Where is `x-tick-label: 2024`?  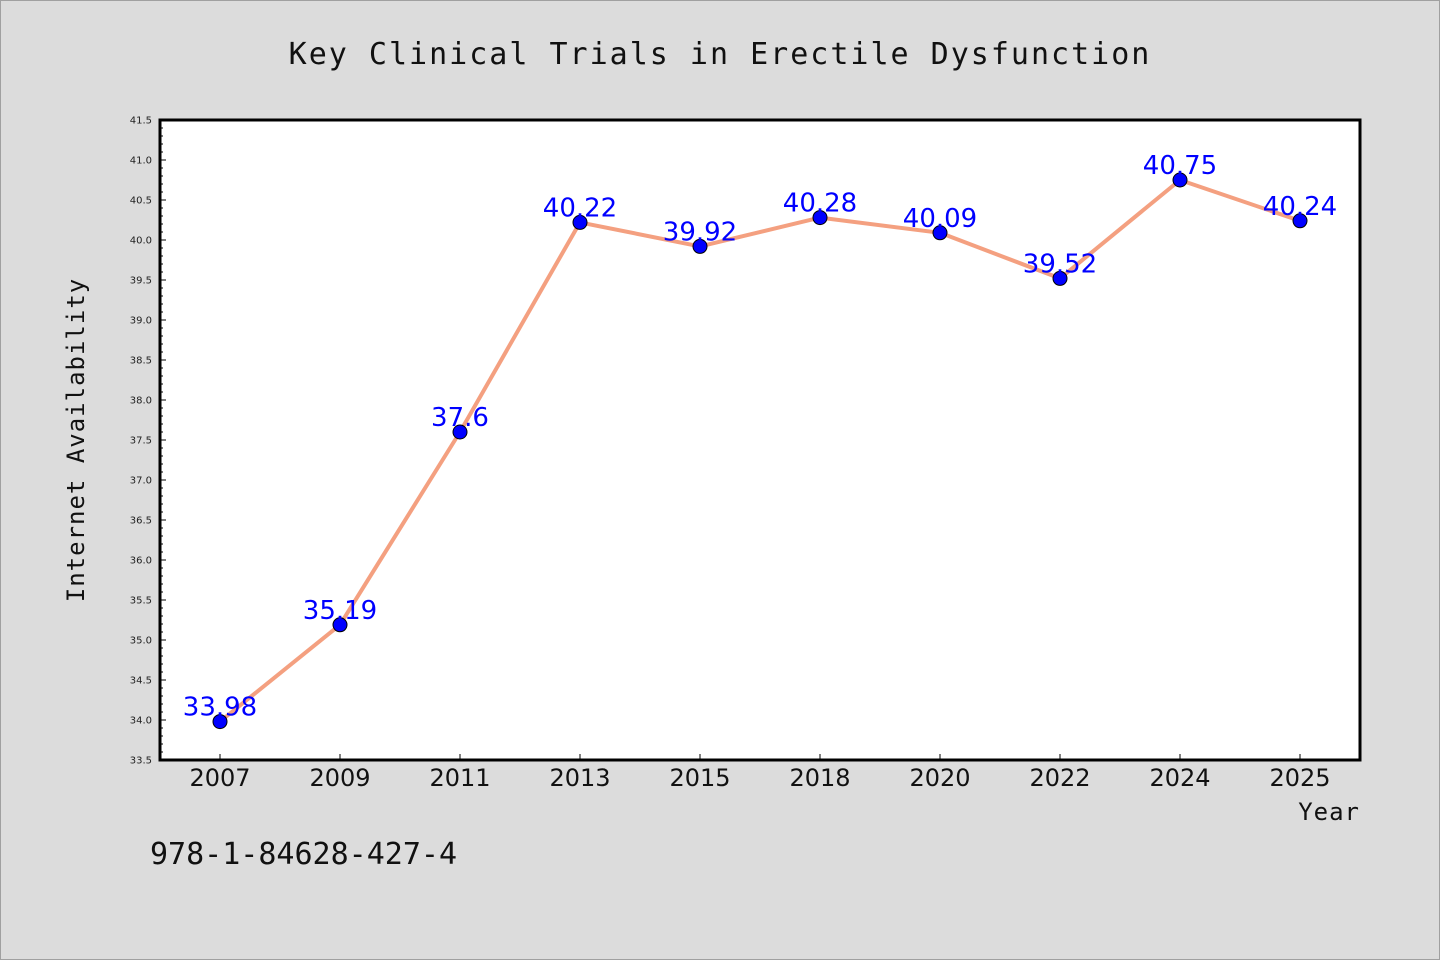 x-tick-label: 2024 is located at coordinates (1179, 778).